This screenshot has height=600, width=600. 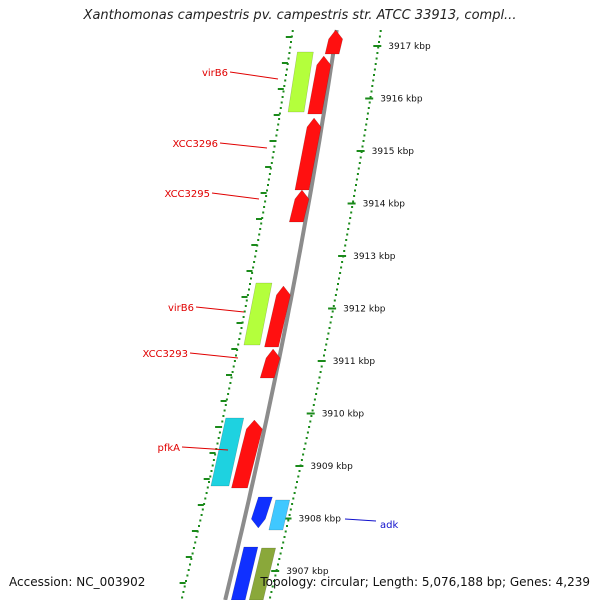 I want to click on tick-label: 3913 kbp, so click(x=374, y=257).